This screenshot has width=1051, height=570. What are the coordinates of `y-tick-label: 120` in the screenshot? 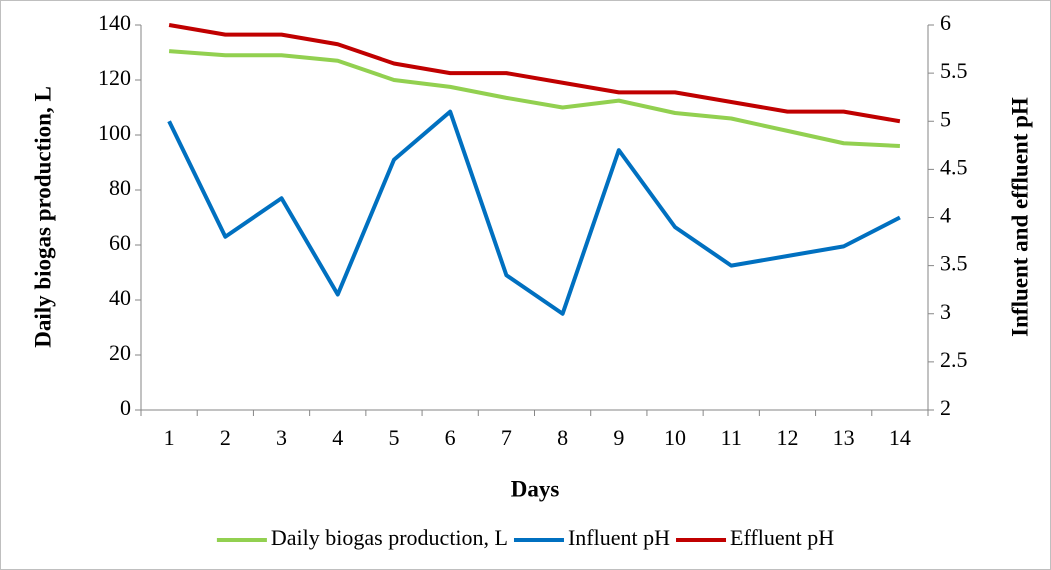 It's located at (114, 77).